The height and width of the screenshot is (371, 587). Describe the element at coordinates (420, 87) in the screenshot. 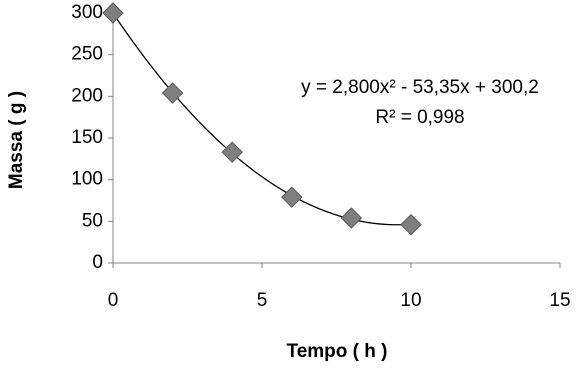

I see `trendline-equation: y = 2,800x² - 53,35x + 300,2` at that location.